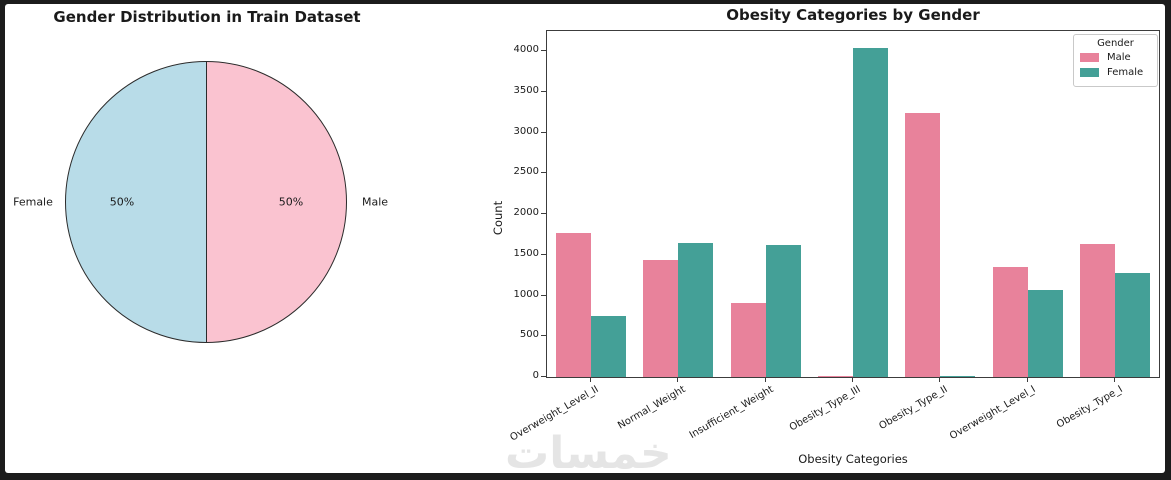  I want to click on bar-male-obesity_type_i, so click(1098, 310).